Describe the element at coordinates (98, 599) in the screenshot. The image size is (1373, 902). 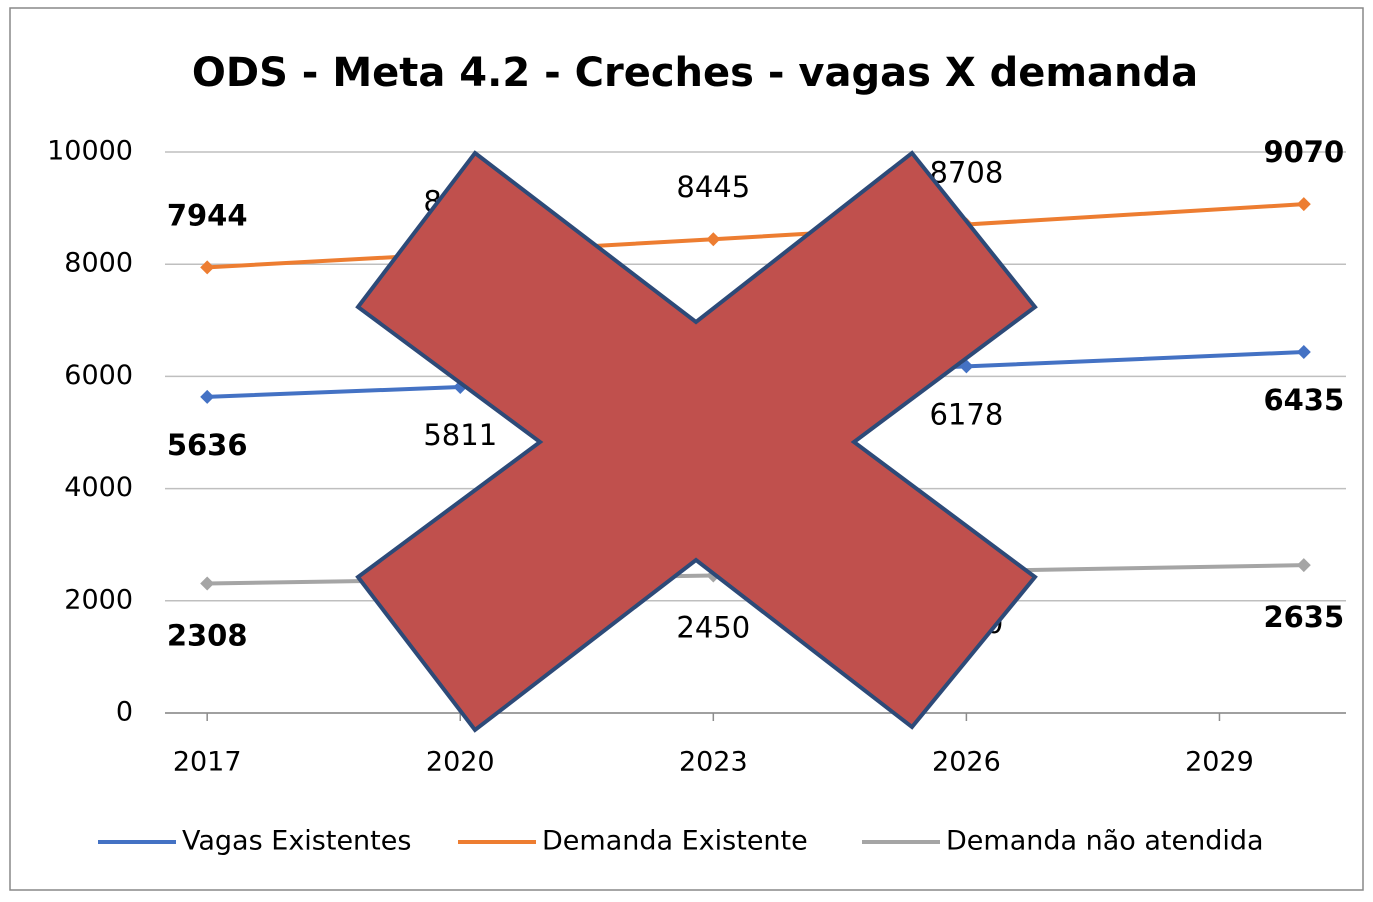
I see `y-tick-label: 2000` at that location.